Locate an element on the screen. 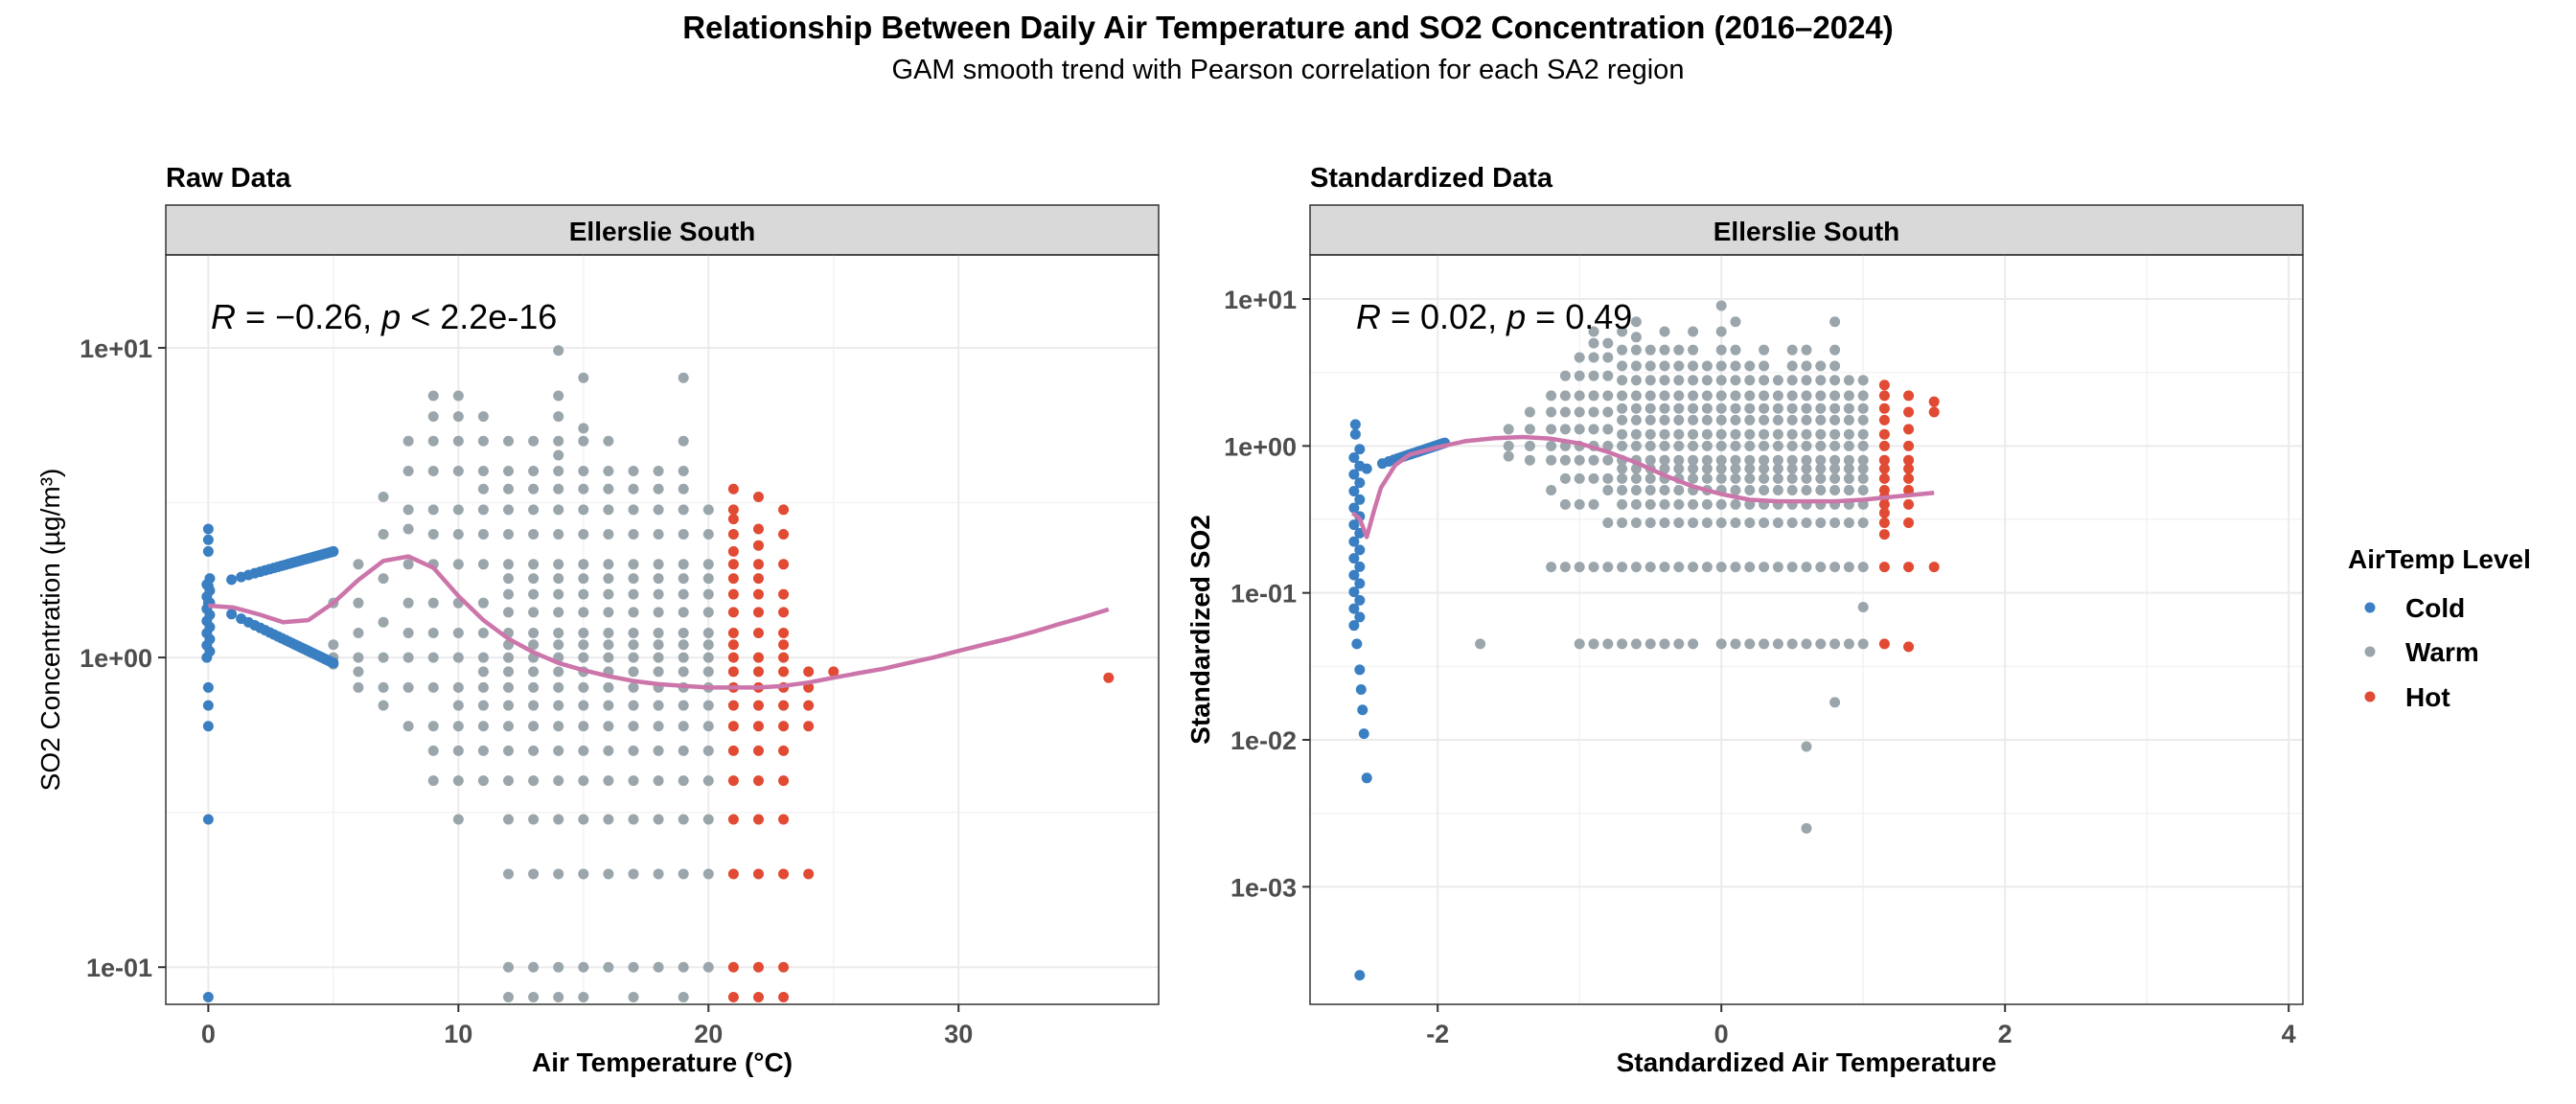  correlation-annotation-raw: R = −0.26, p < 2.2e-16 is located at coordinates (384, 316).